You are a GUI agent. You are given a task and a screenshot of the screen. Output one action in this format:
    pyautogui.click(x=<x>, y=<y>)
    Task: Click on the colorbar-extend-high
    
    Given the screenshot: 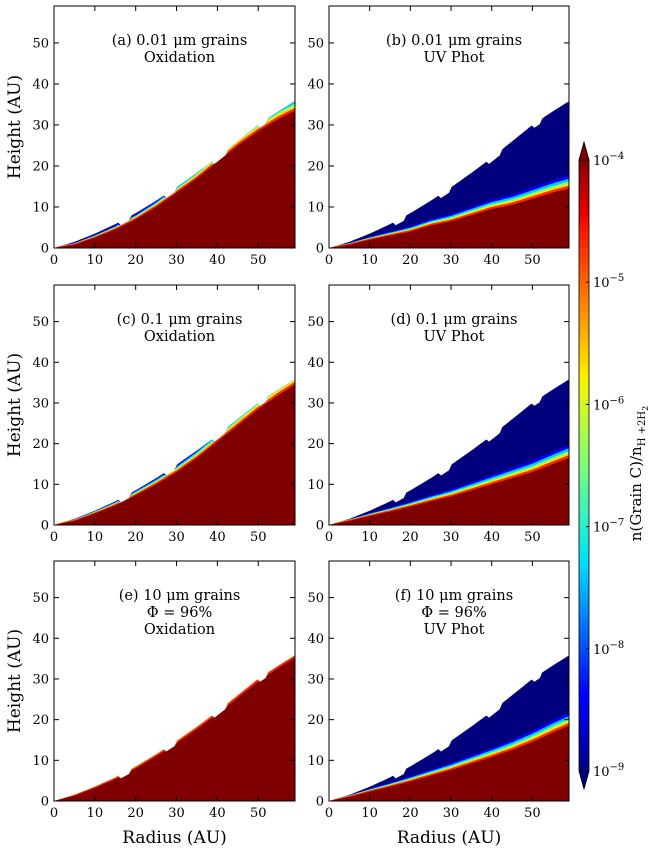 What is the action you would take?
    pyautogui.click(x=584, y=150)
    